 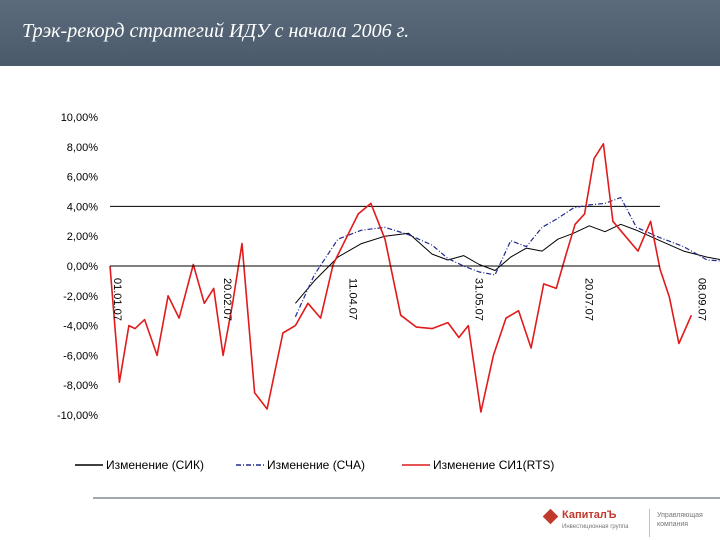 I want to click on y-tick-label: -8,00%, so click(x=80, y=386).